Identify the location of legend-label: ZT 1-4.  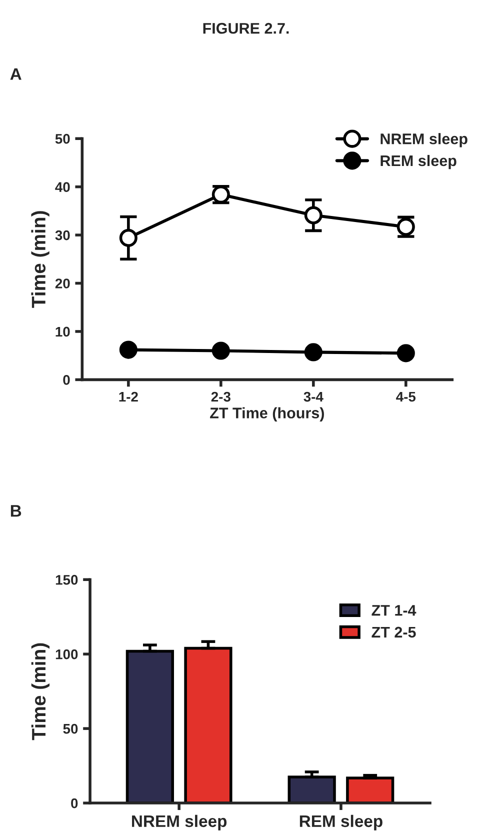
(394, 610).